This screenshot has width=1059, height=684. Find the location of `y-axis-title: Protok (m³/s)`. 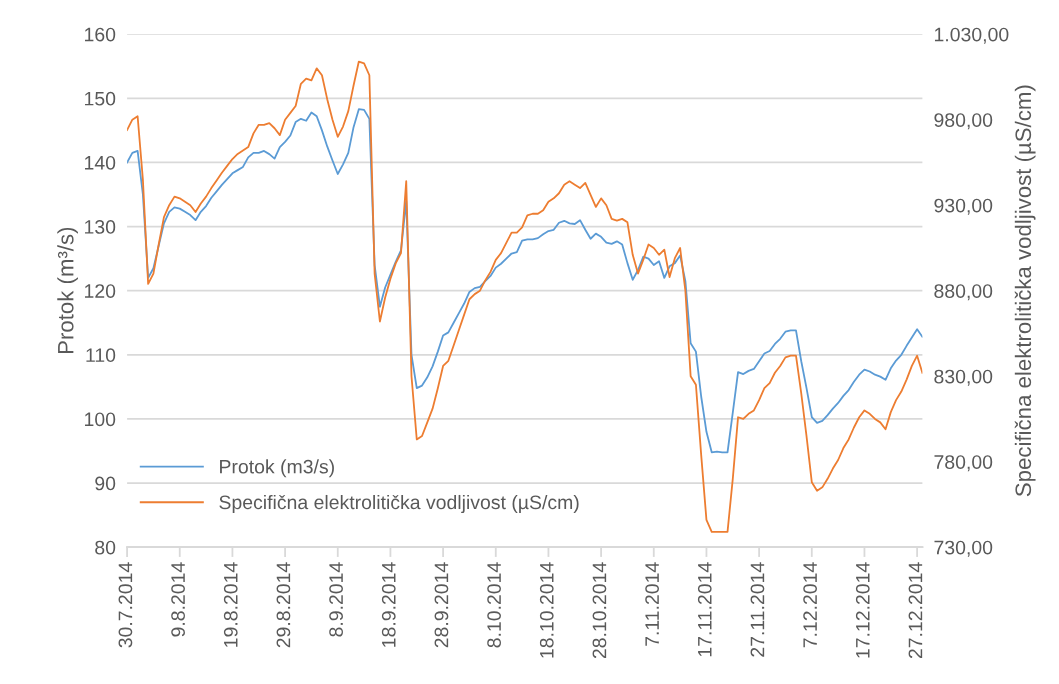

y-axis-title: Protok (m³/s) is located at coordinates (67, 290).